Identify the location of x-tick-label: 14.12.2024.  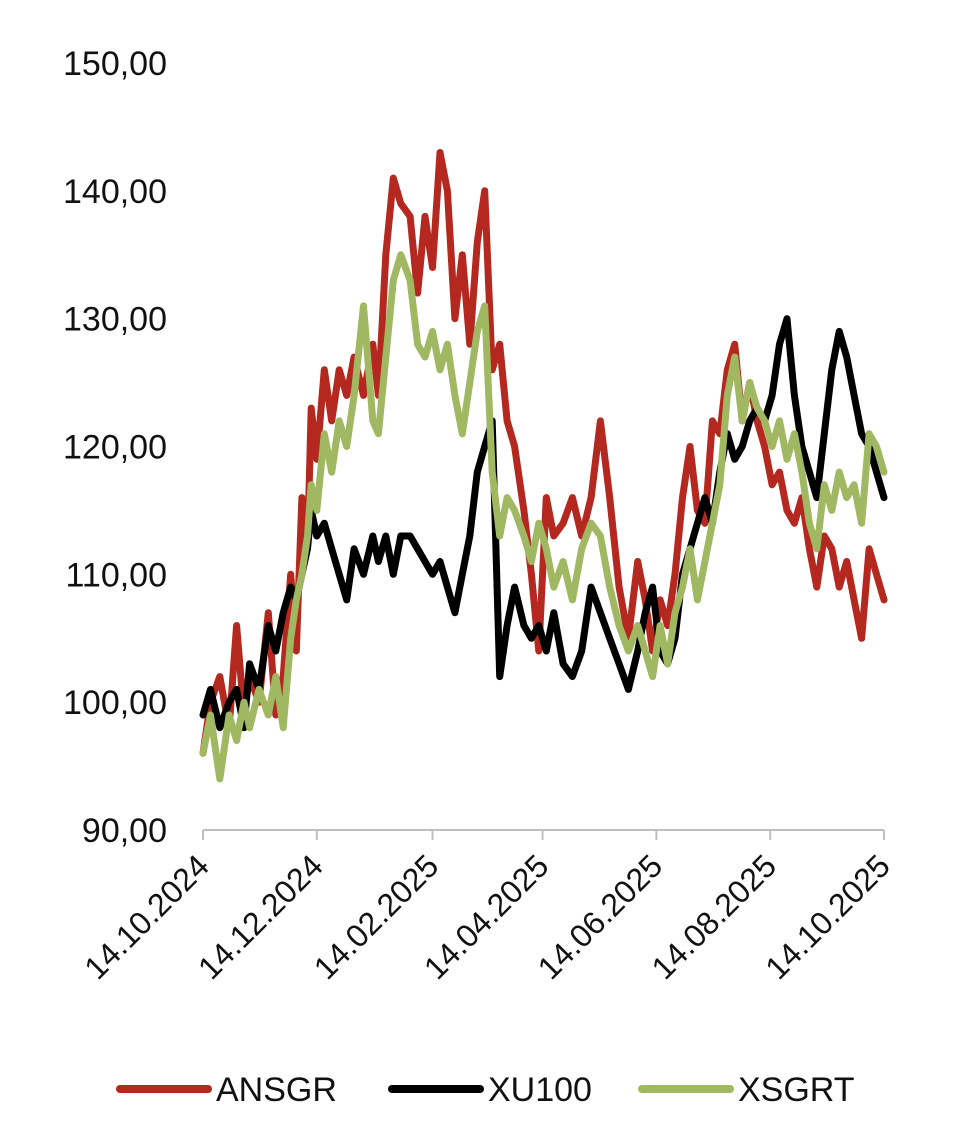
(260, 916).